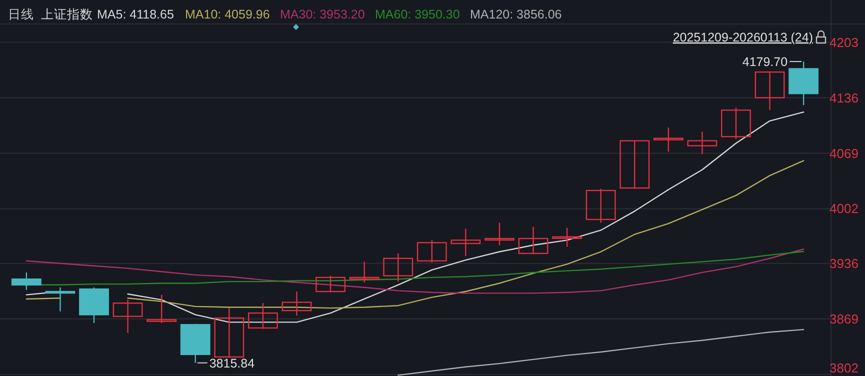 The height and width of the screenshot is (376, 865). Describe the element at coordinates (765, 61) in the screenshot. I see `annotation: 4179.70` at that location.